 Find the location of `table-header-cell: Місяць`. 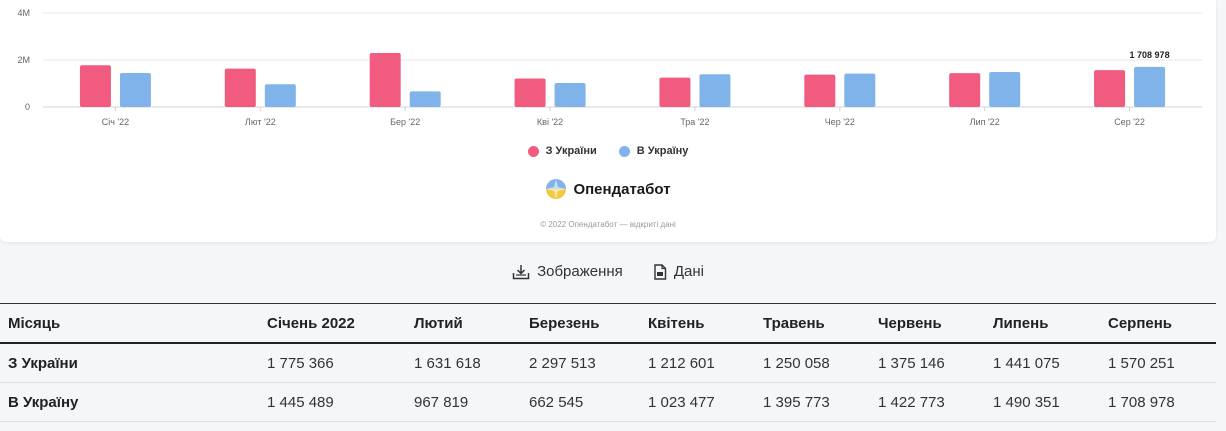

table-header-cell: Місяць is located at coordinates (129, 323).